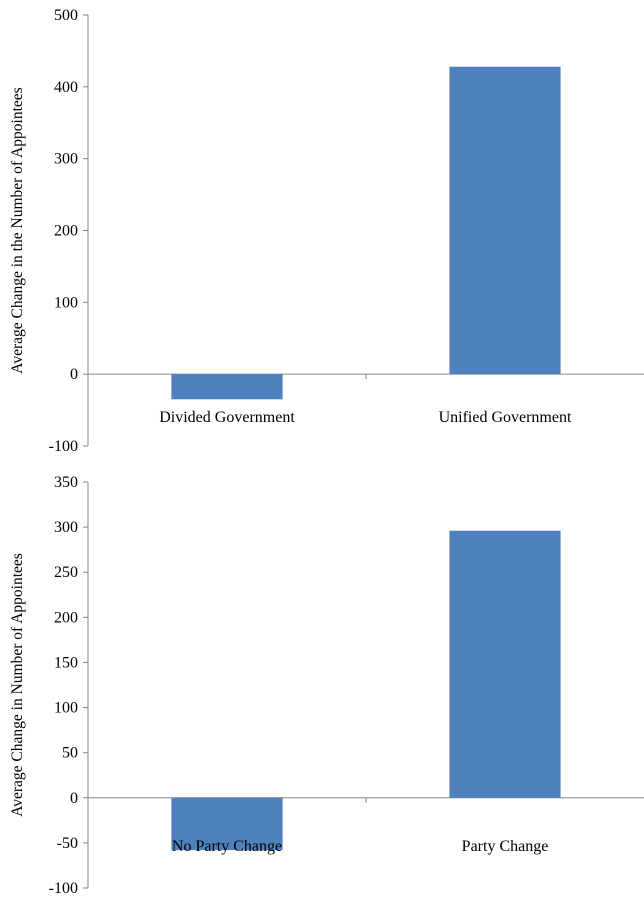 Image resolution: width=644 pixels, height=904 pixels. What do you see at coordinates (227, 417) in the screenshot?
I see `x-category-label: Divided Government` at bounding box center [227, 417].